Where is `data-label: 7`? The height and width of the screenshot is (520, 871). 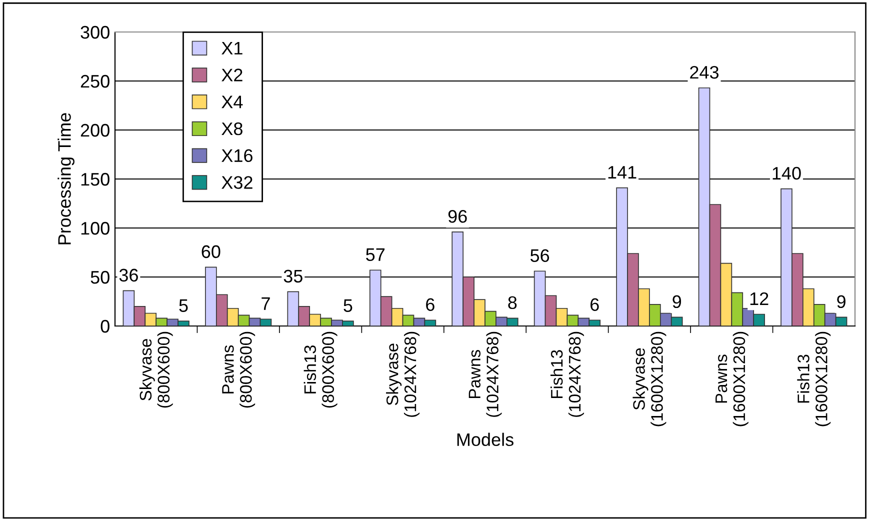
data-label: 7 is located at coordinates (266, 303).